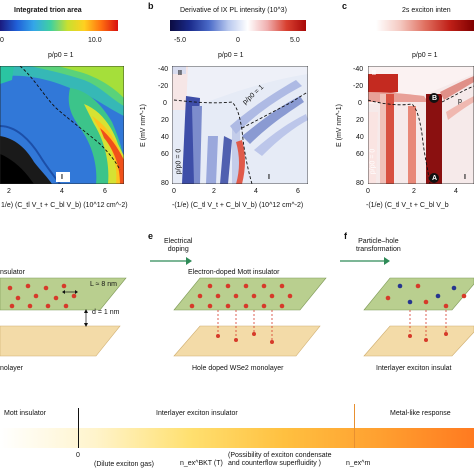 The height and width of the screenshot is (474, 474). I want to click on panel-b-region-II: II, so click(180, 73).